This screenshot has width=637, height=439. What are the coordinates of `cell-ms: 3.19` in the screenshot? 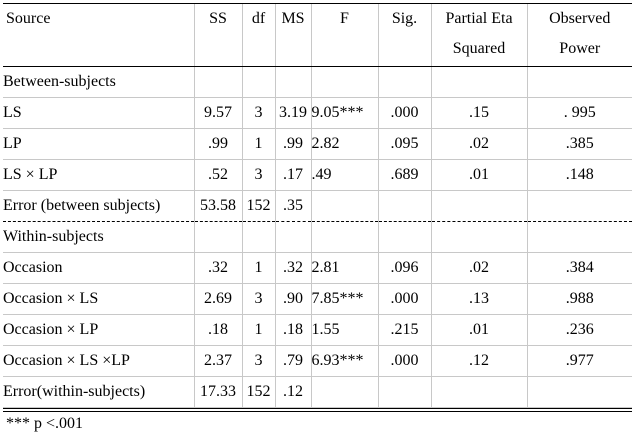 It's located at (293, 113).